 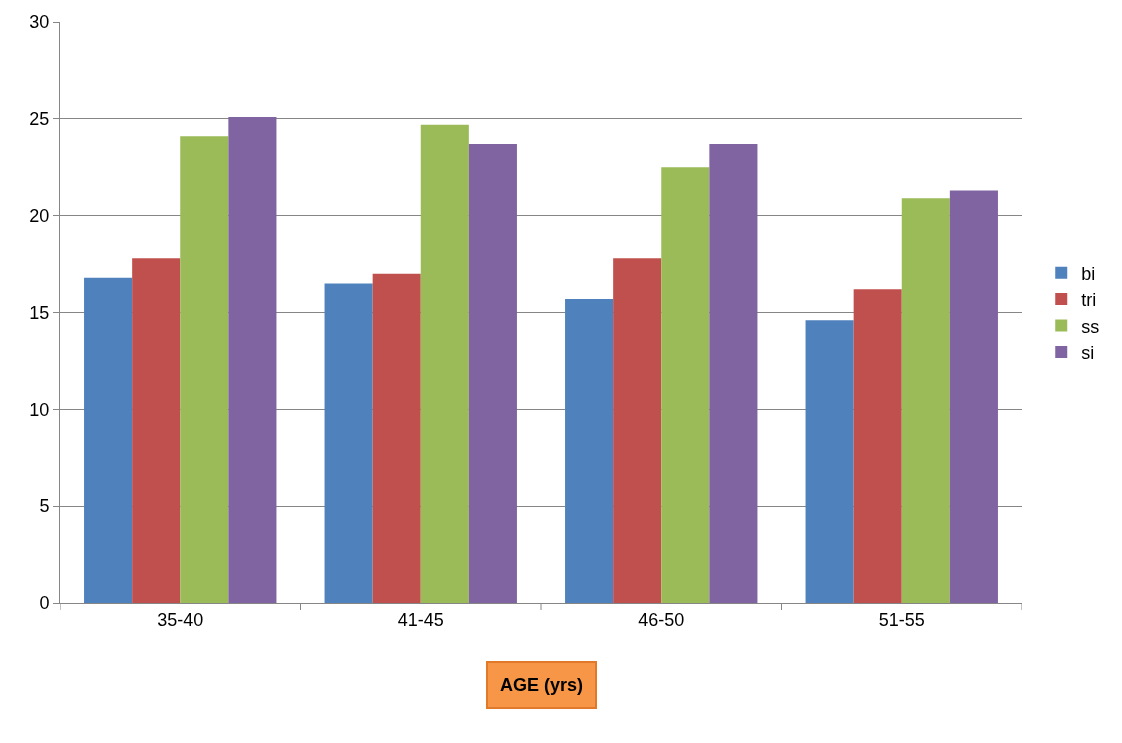 I want to click on x-tick-label: 46-50, so click(x=661, y=619).